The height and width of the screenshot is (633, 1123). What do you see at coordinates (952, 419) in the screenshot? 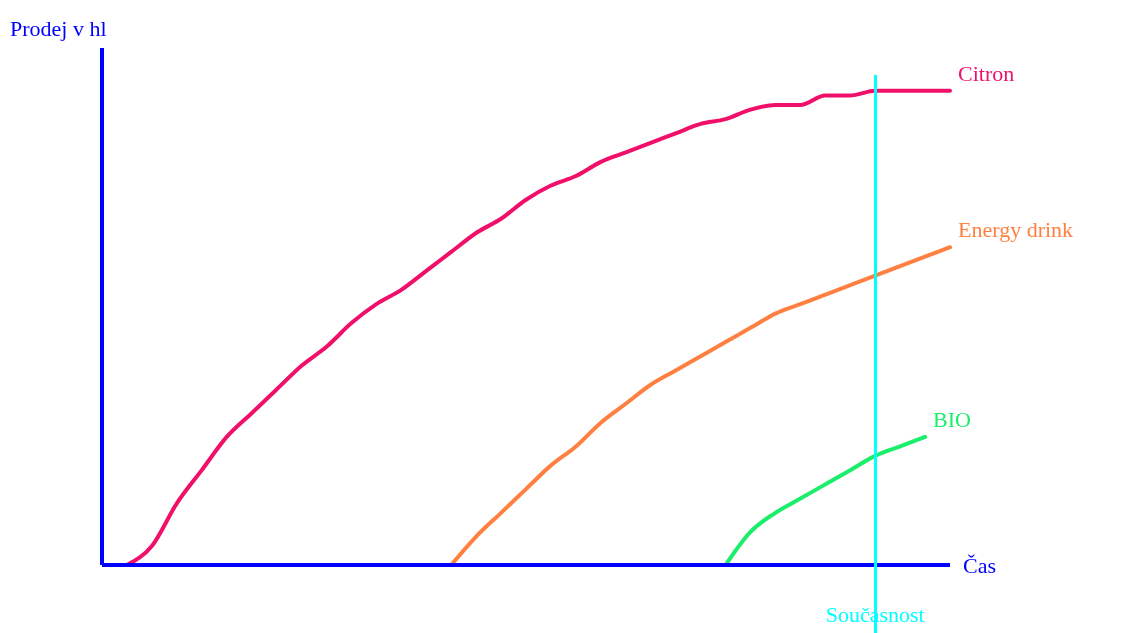
I see `series-label: BIO` at bounding box center [952, 419].